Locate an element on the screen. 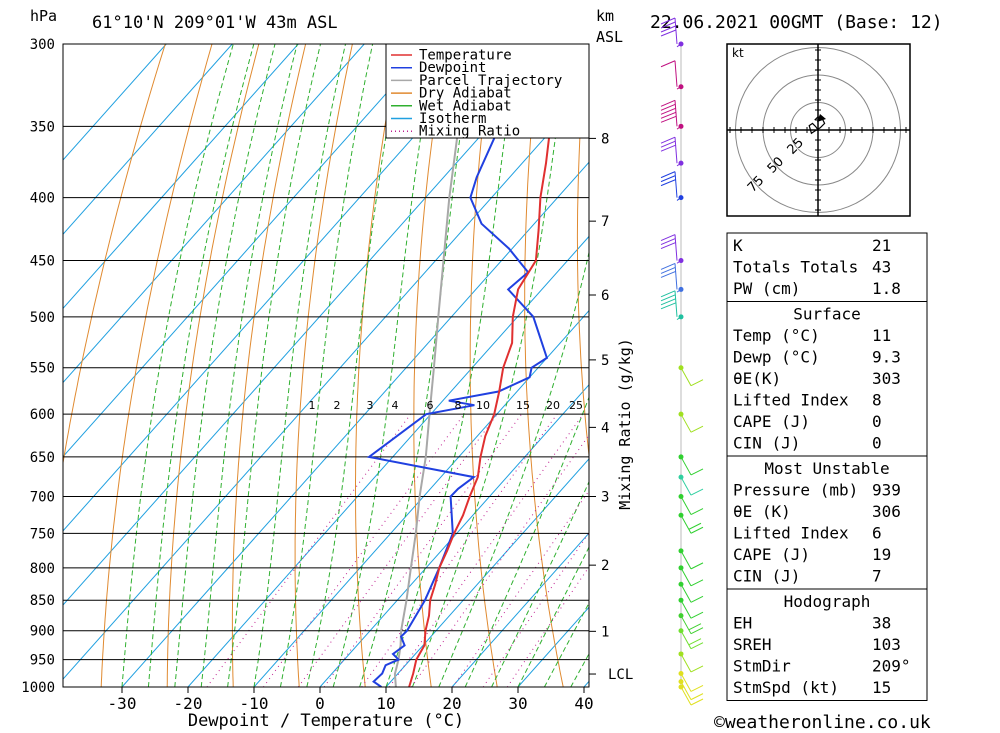 Image resolution: width=1000 pixels, height=733 pixels. mixing-ratio-label: 3 is located at coordinates (370, 405).